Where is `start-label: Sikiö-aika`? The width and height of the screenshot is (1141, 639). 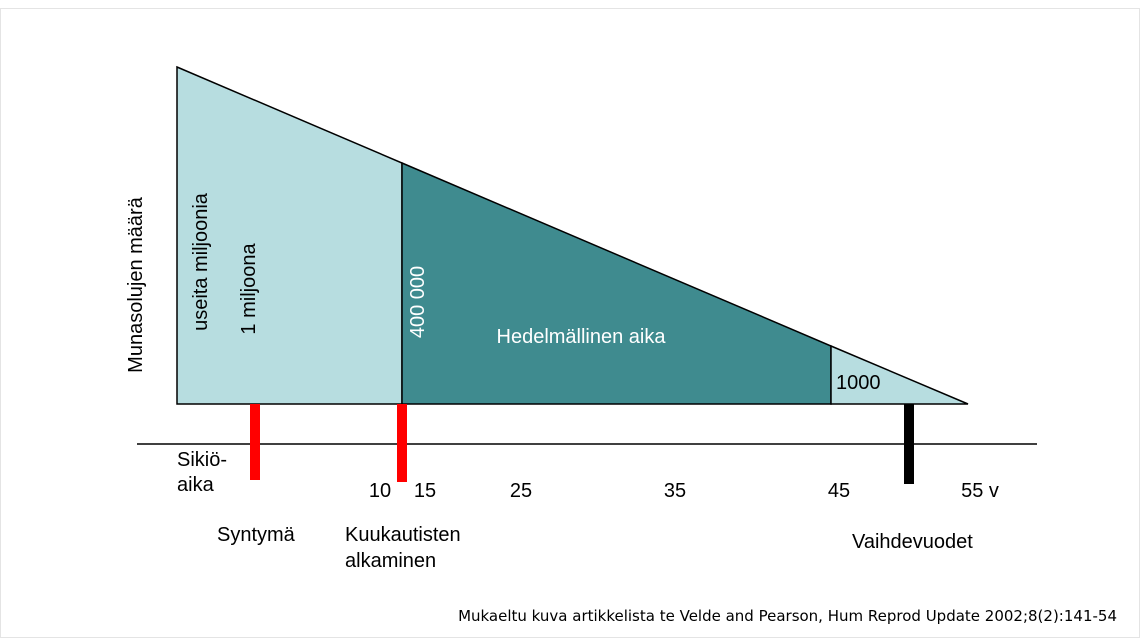 start-label: Sikiö-aika is located at coordinates (202, 472).